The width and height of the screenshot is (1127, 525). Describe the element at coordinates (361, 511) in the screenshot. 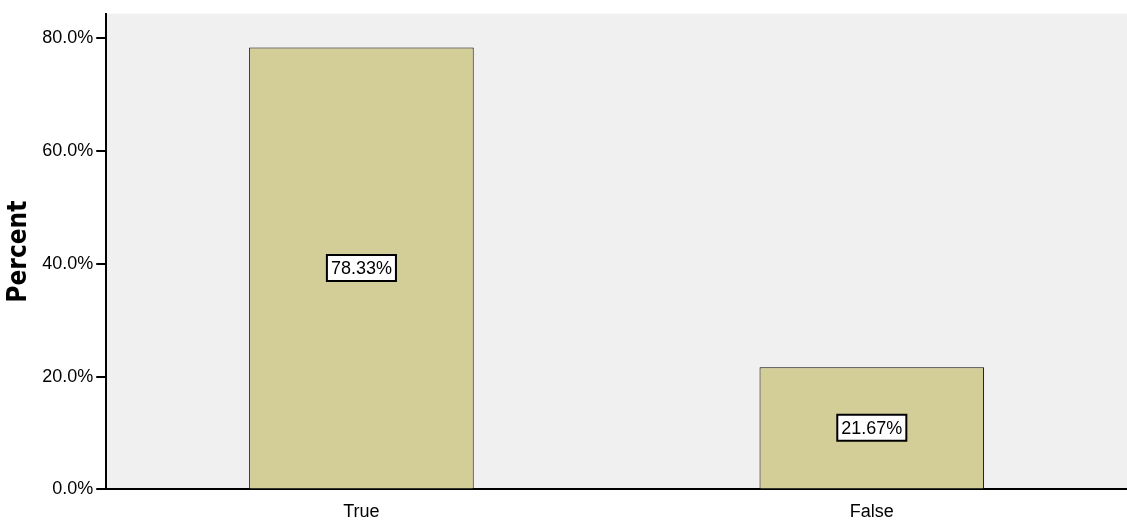

I see `x-tick-label: True` at that location.